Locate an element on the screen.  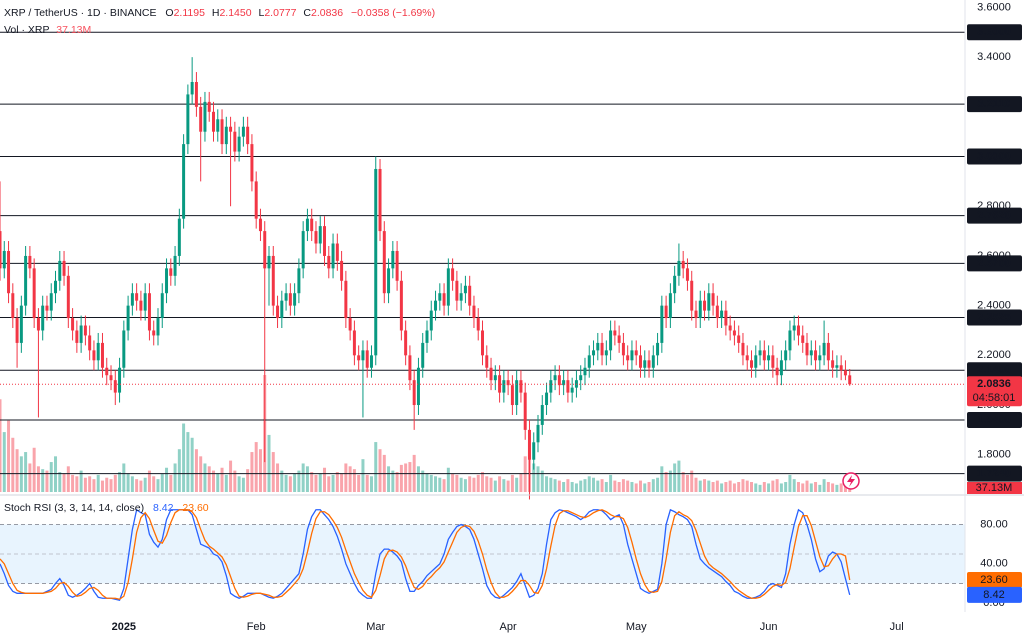
alert-icon is located at coordinates (851, 481).